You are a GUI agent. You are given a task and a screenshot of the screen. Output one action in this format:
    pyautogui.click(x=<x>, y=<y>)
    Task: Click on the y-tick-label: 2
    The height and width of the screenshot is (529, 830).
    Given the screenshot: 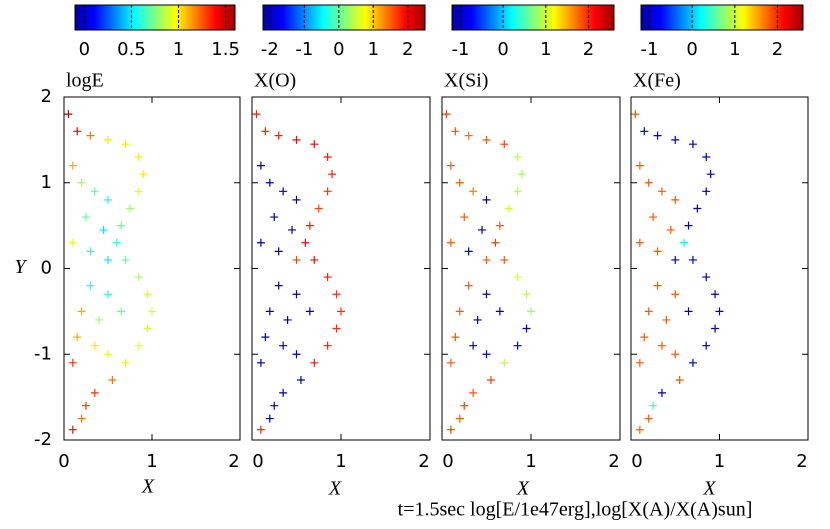 What is the action you would take?
    pyautogui.click(x=46, y=96)
    